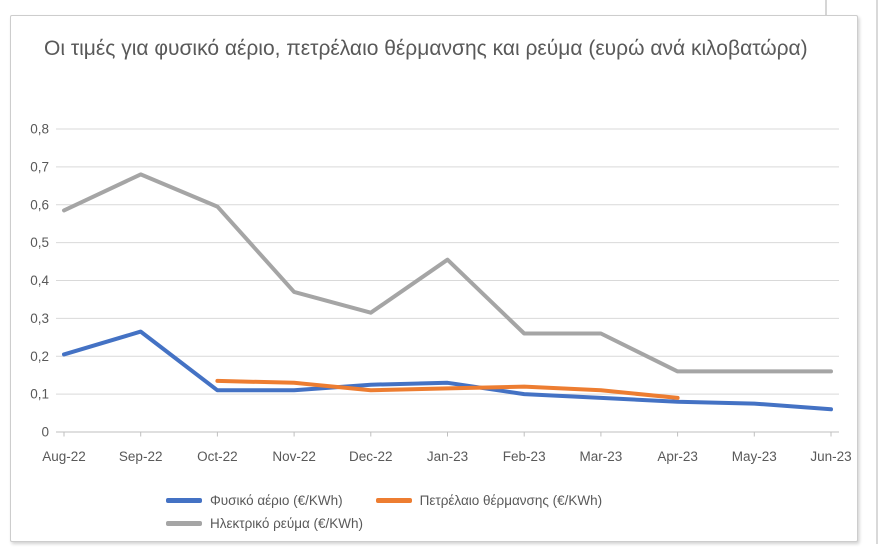 This screenshot has width=880, height=558. What do you see at coordinates (276, 500) in the screenshot?
I see `legend-label: Φυσικό αέριο (€/KWh)` at bounding box center [276, 500].